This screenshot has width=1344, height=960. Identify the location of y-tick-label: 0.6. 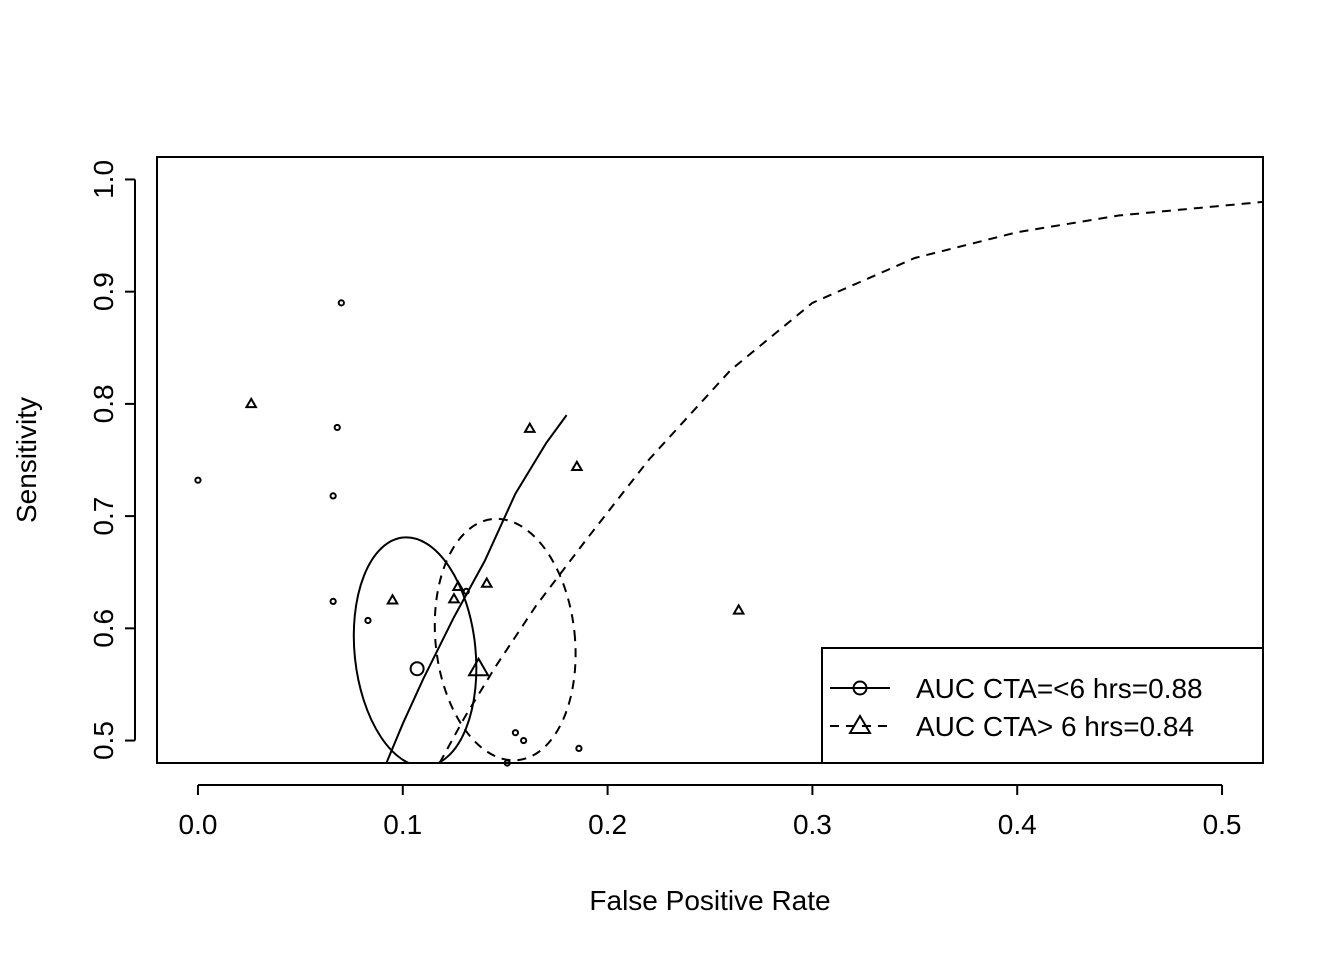
(103, 628).